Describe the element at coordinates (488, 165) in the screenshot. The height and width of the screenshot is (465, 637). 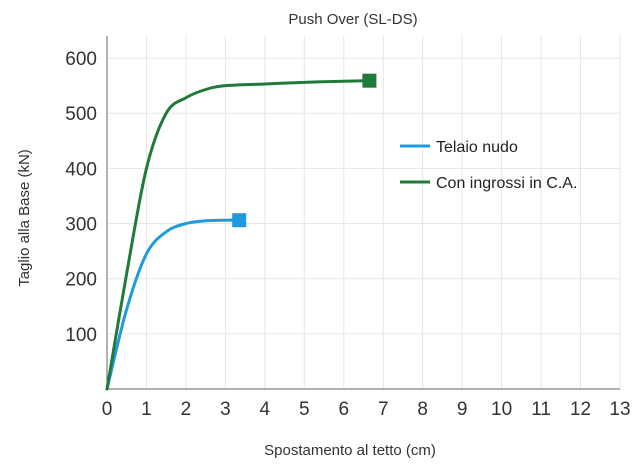
I see `legend: Telaio nudo Con ingrossi in C.A.` at that location.